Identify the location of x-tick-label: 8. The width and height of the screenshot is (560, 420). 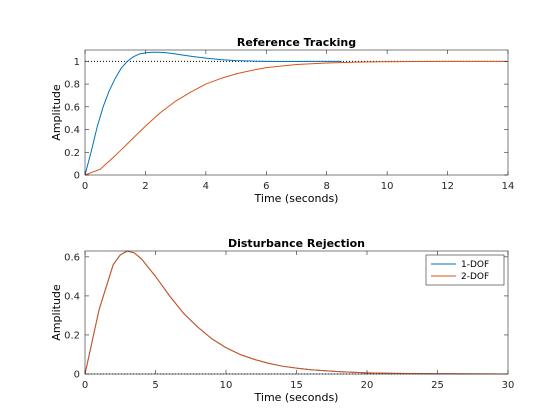
(327, 186).